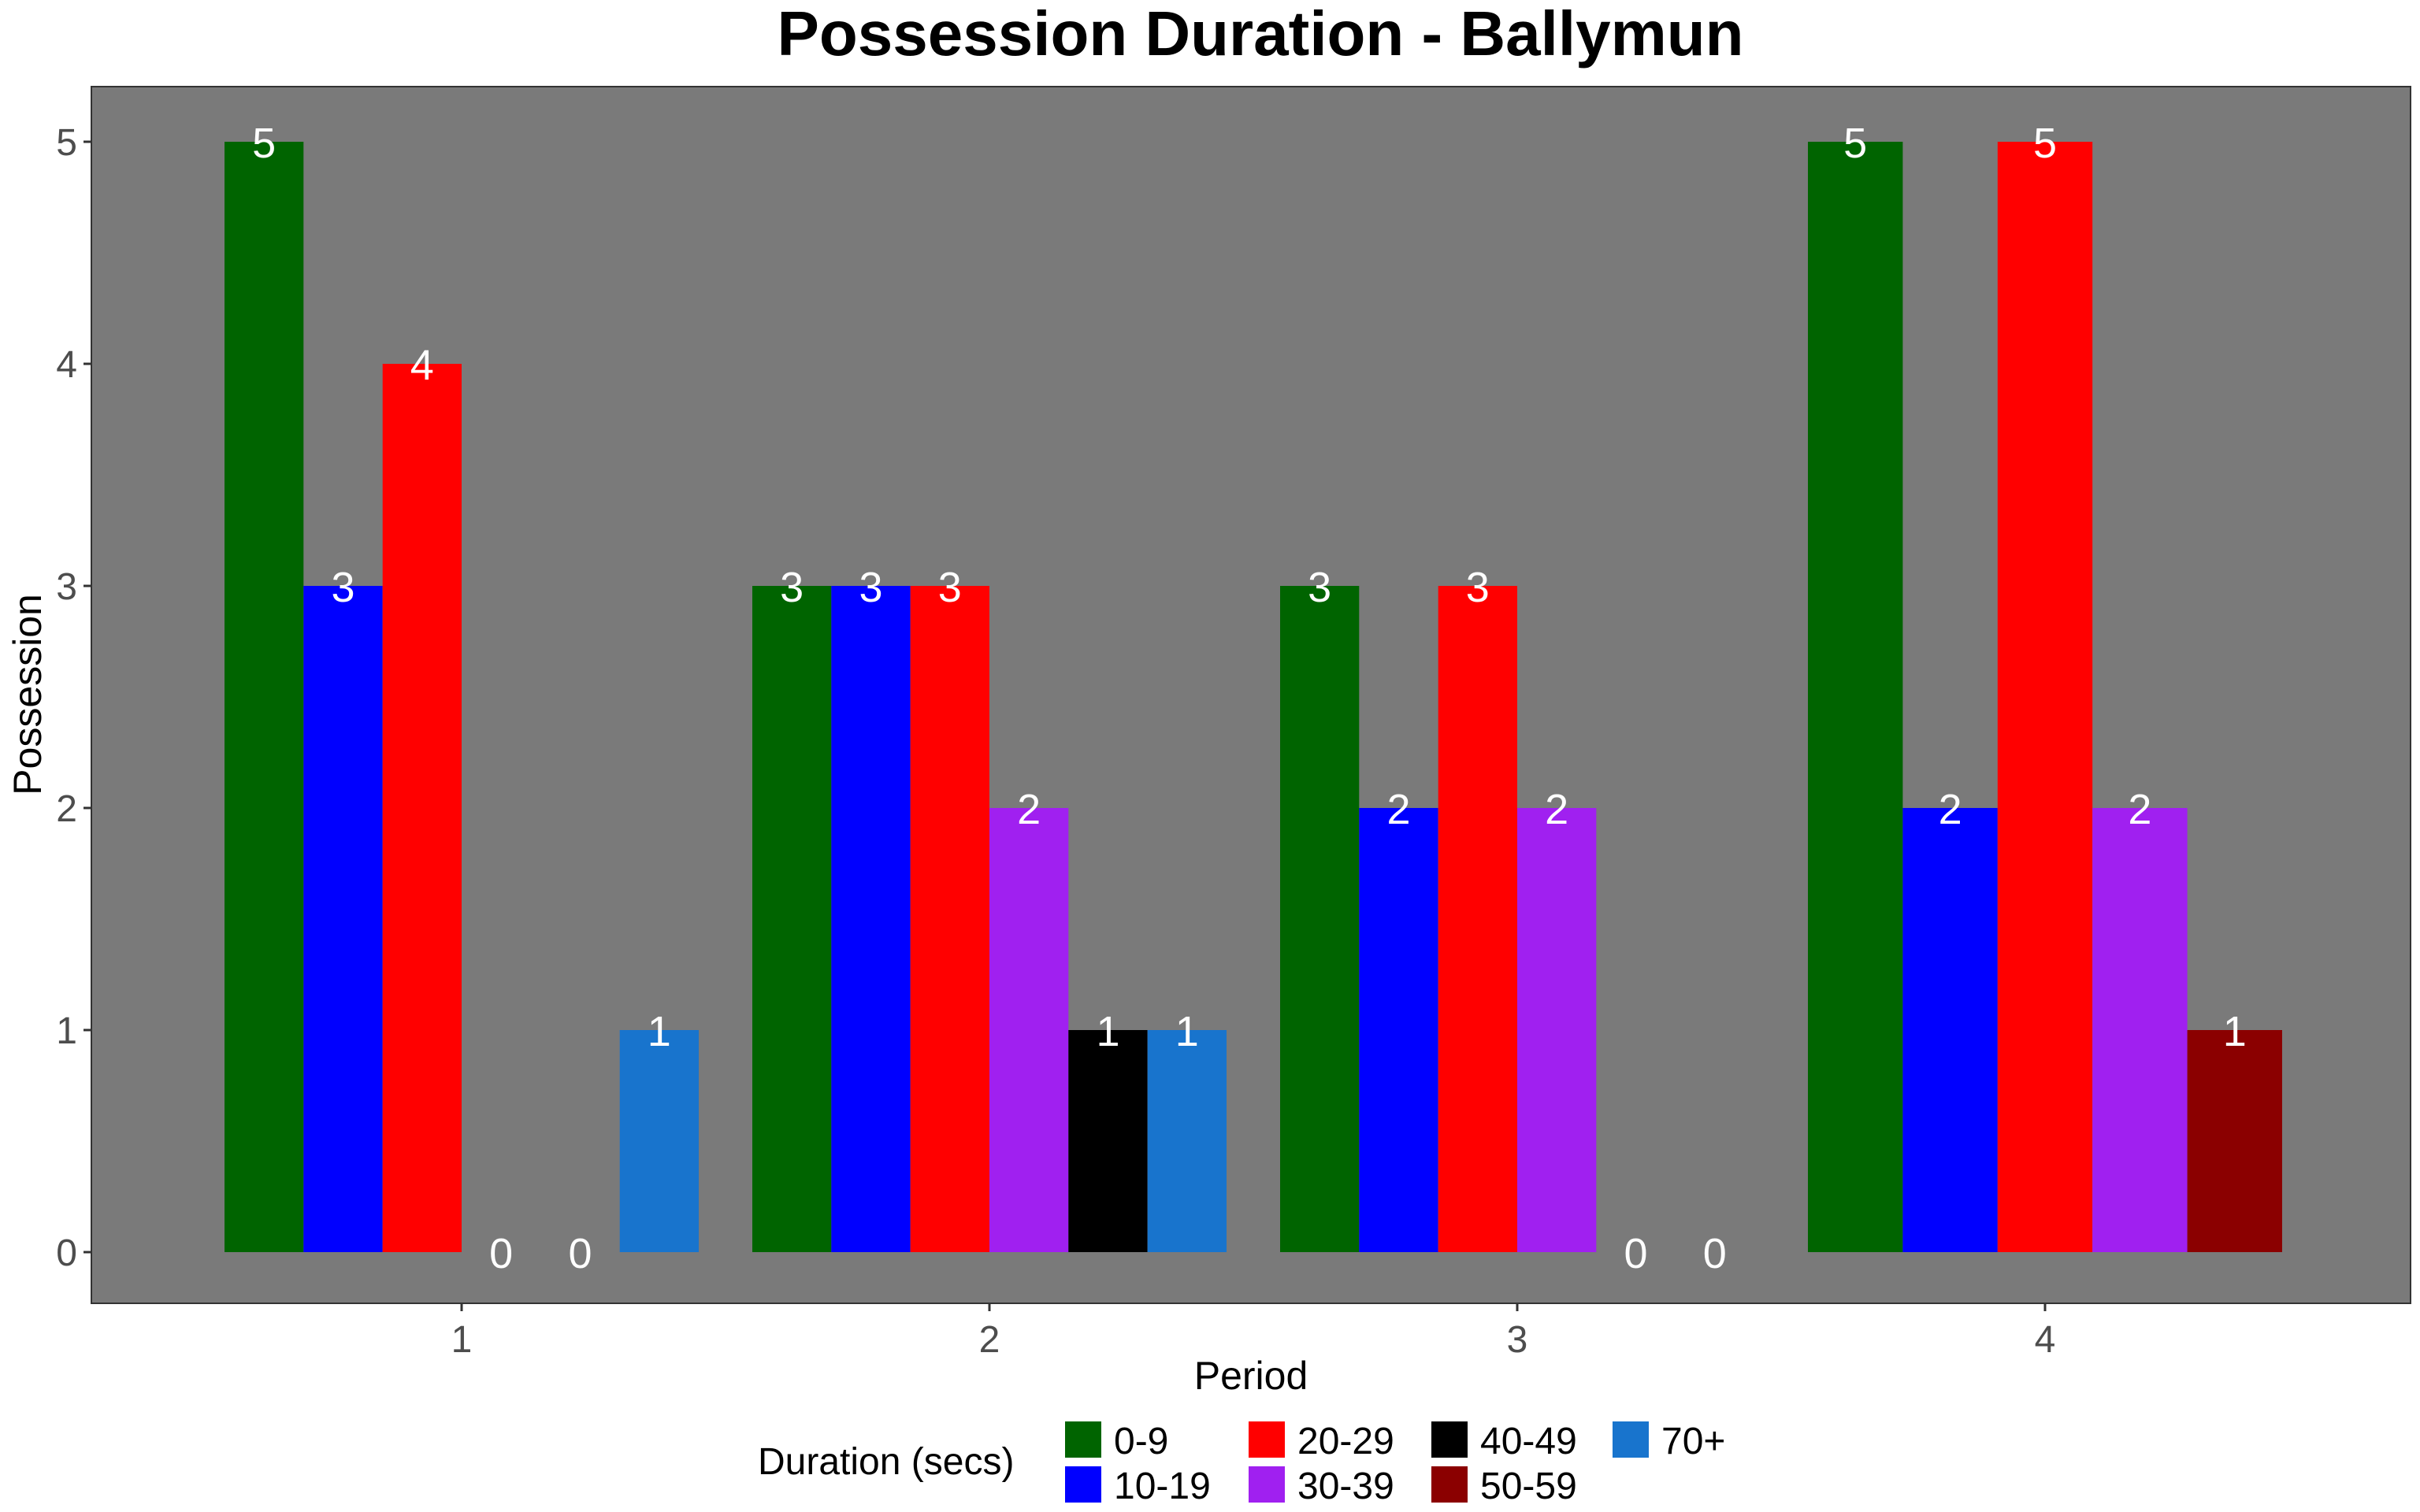 Image resolution: width=2420 pixels, height=1512 pixels. I want to click on data-label-period4-50-59: 1, so click(2235, 1031).